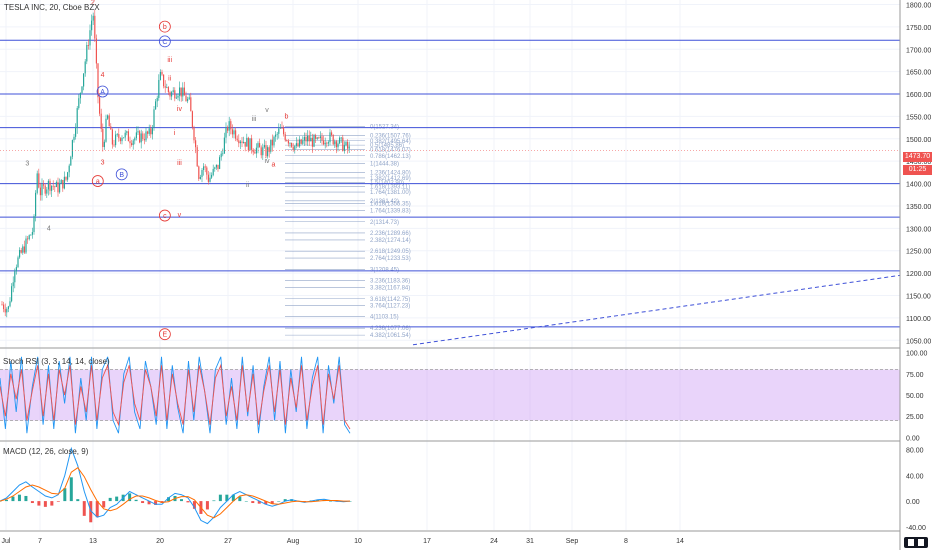 The width and height of the screenshot is (932, 550). I want to click on macd-tick-label: 0.00, so click(913, 502).